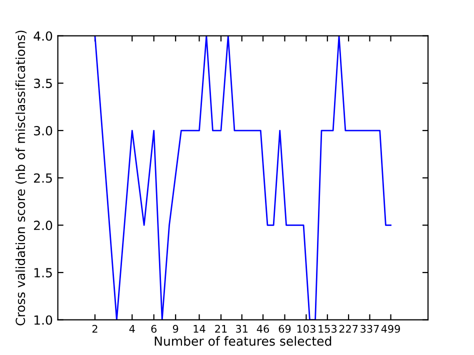 Image resolution: width=474 pixels, height=355 pixels. I want to click on x-tick-label: 46, so click(262, 328).